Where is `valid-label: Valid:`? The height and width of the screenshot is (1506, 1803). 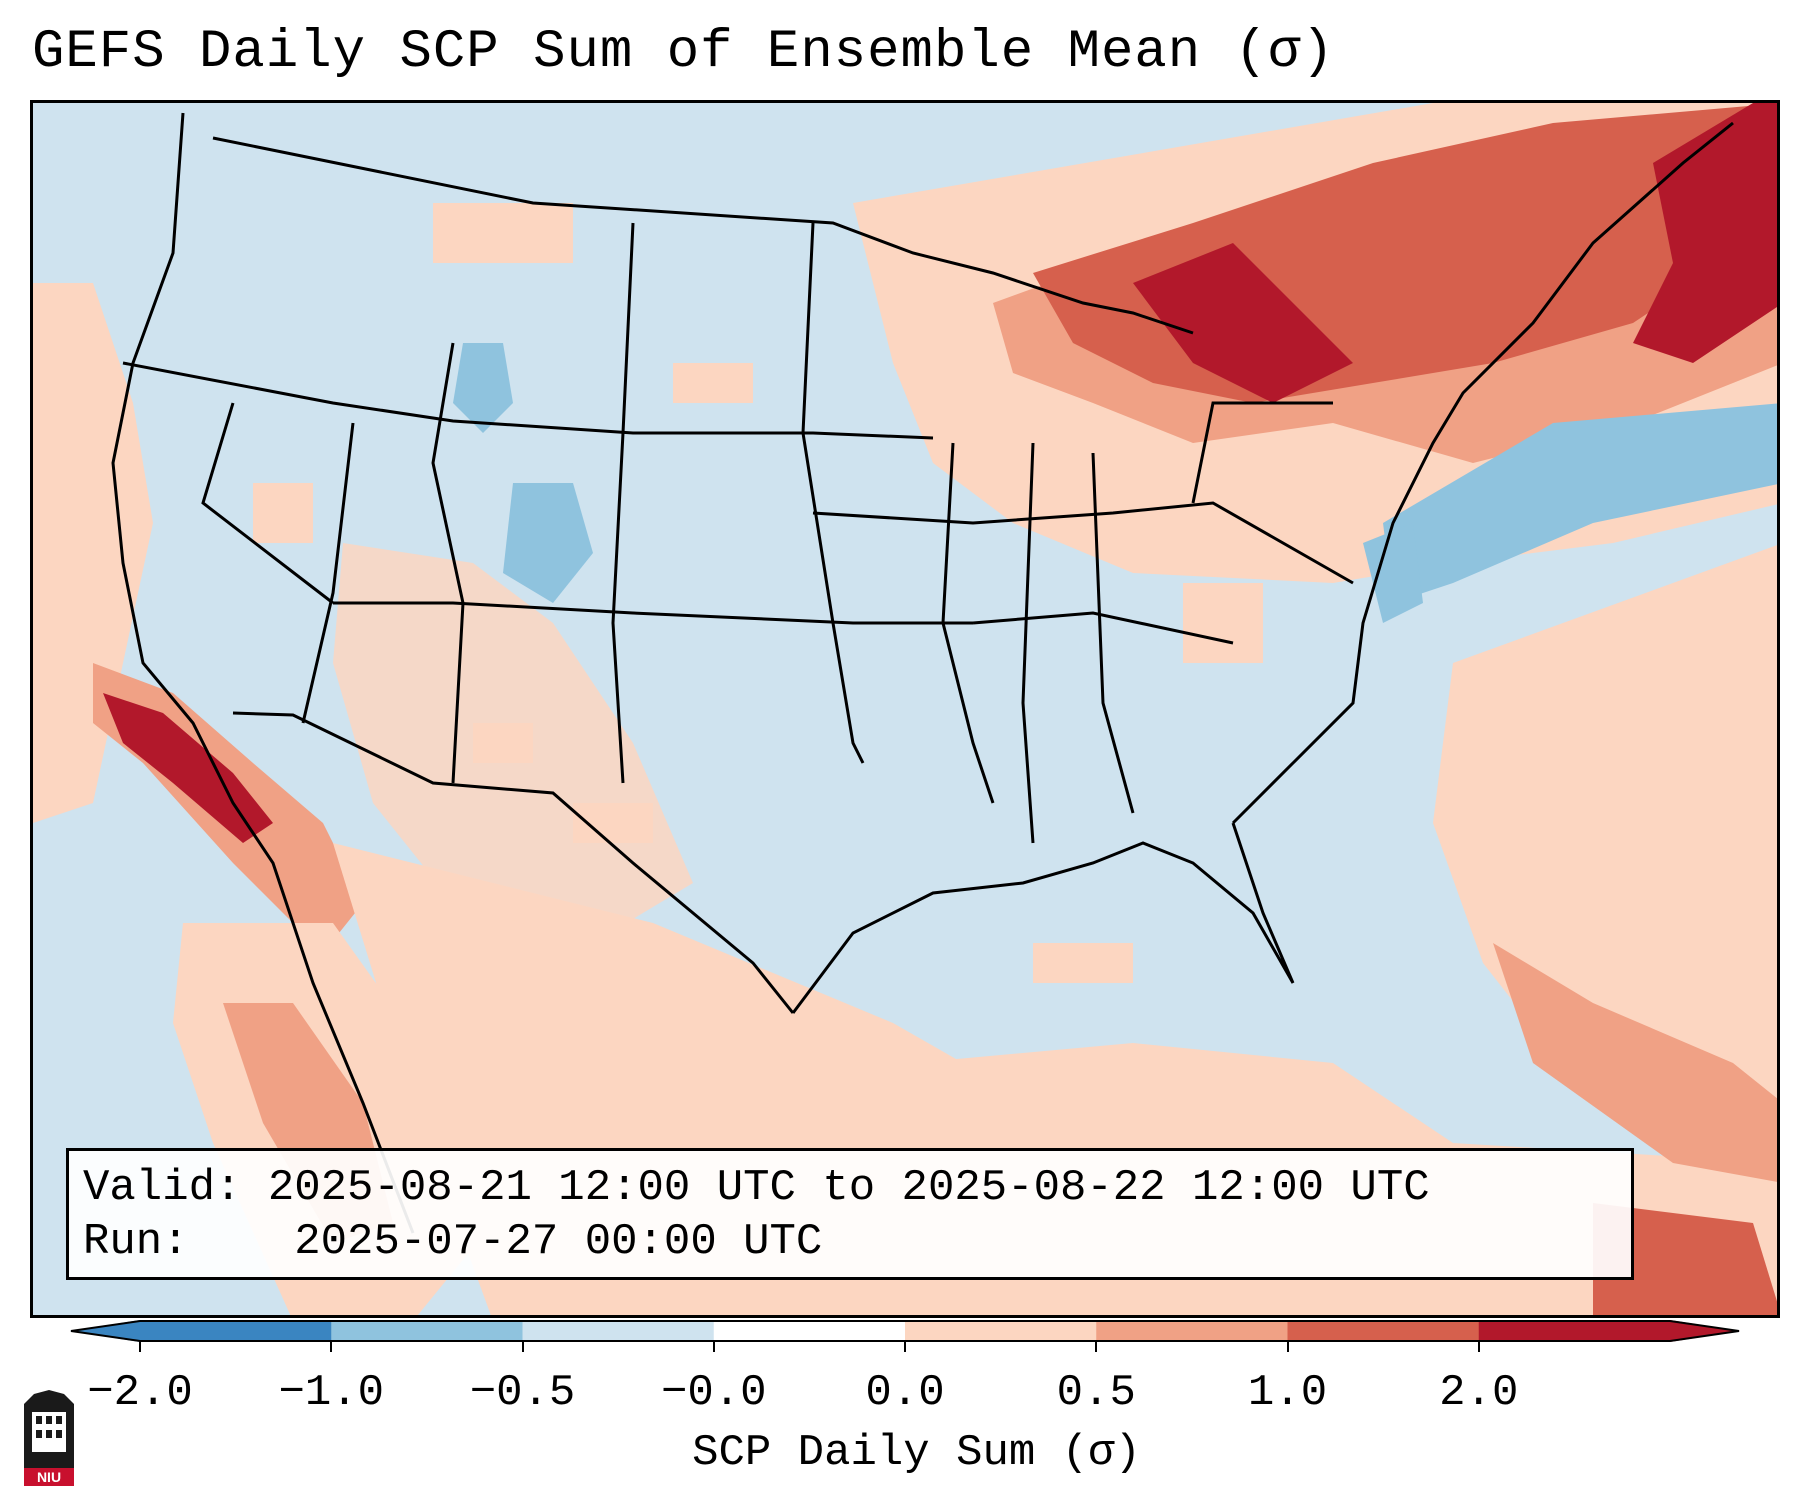
valid-label: Valid: is located at coordinates (162, 1188).